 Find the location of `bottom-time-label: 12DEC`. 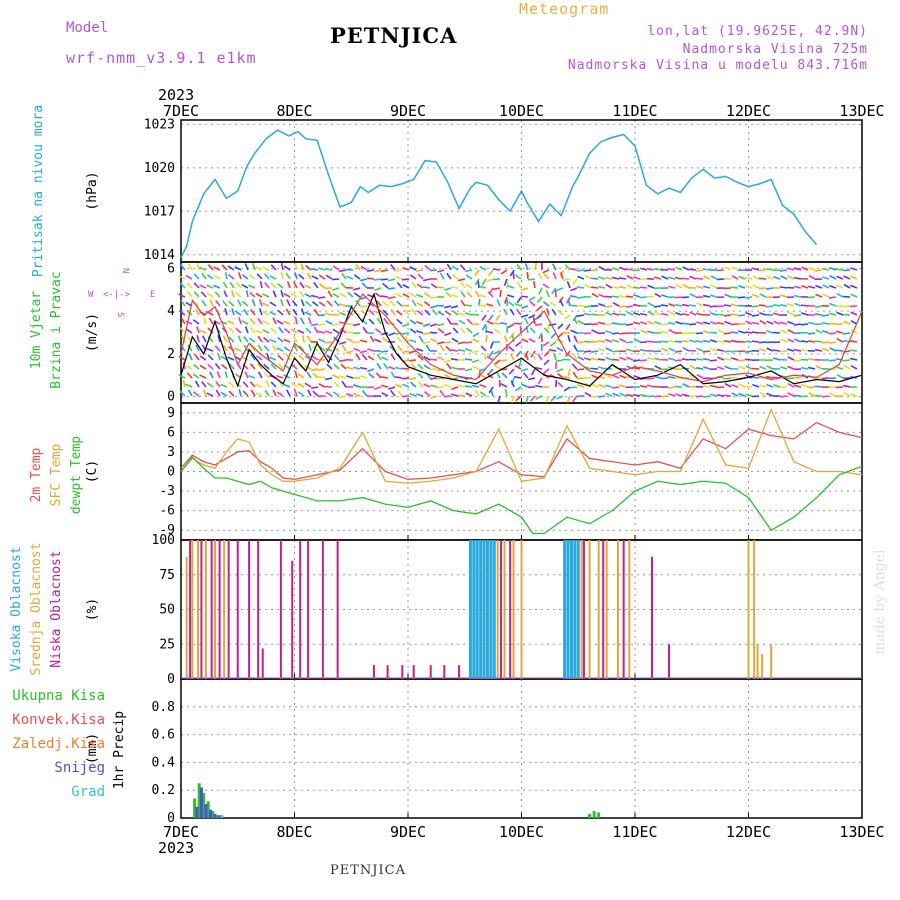

bottom-time-label: 12DEC is located at coordinates (748, 832).